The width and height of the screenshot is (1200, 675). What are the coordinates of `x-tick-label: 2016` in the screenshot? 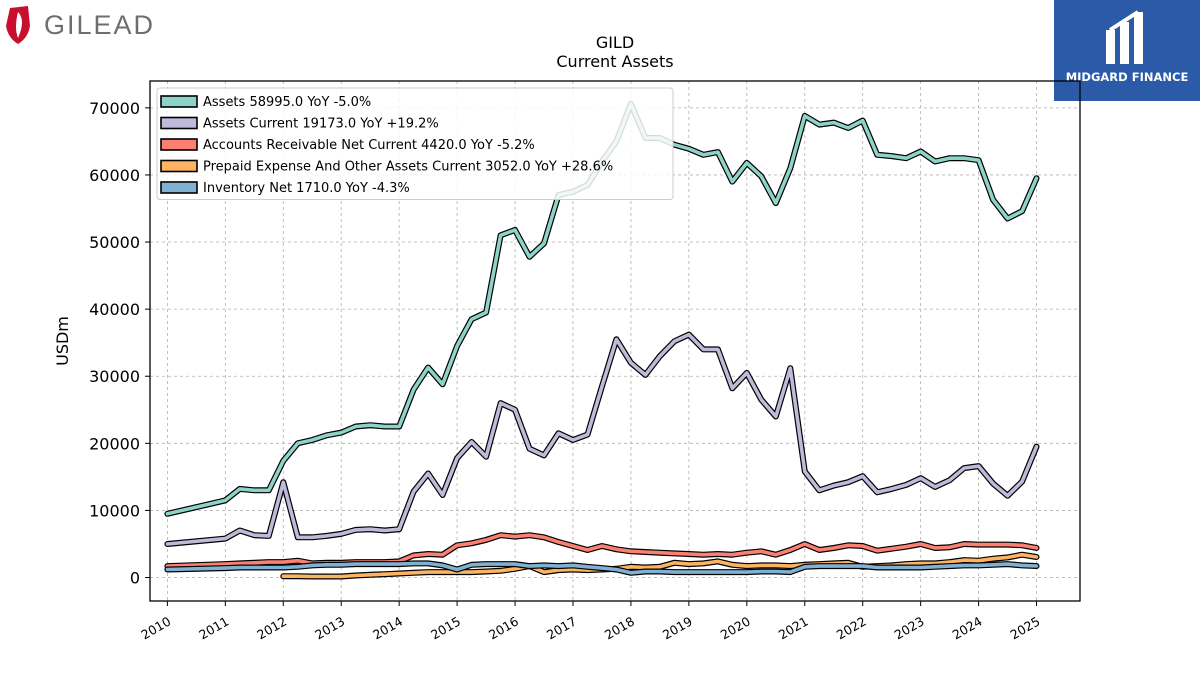 It's located at (503, 628).